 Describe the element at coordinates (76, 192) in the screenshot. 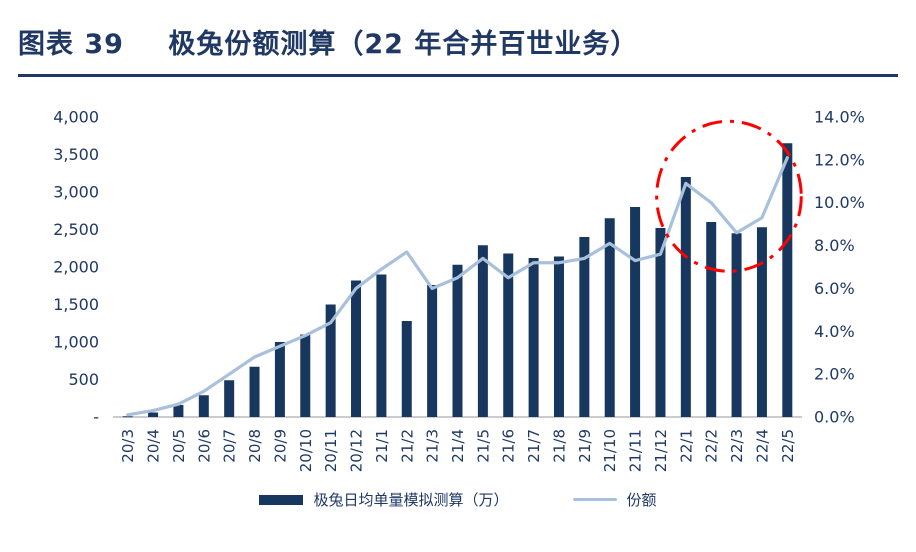

I see `left-axis-tick: 3,000` at that location.